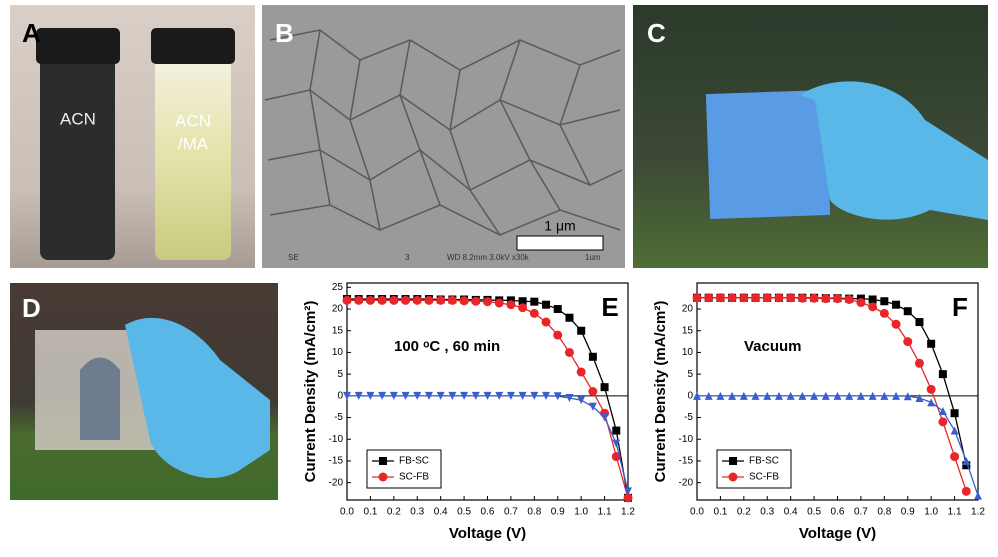 This screenshot has height=557, width=998. What do you see at coordinates (768, 154) in the screenshot?
I see `blue-film` at bounding box center [768, 154].